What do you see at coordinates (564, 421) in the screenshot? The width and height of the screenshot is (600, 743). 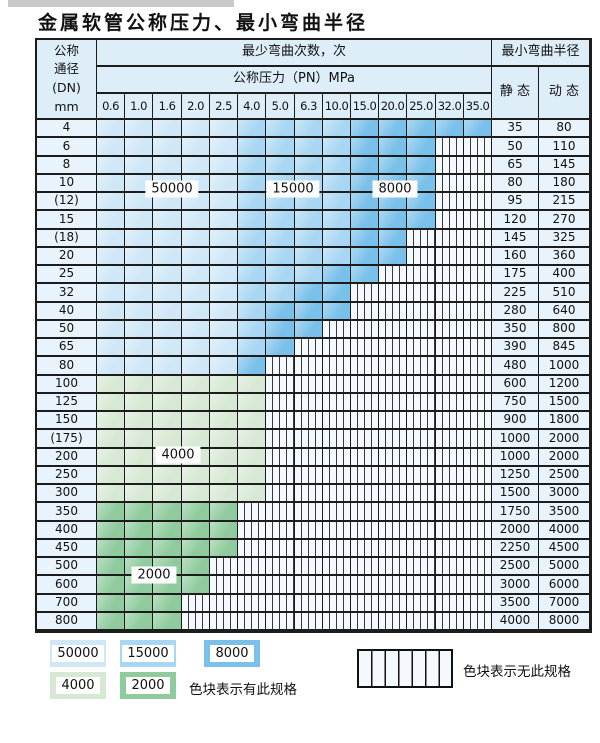 I see `dynamic-radius-cell: 1800` at bounding box center [564, 421].